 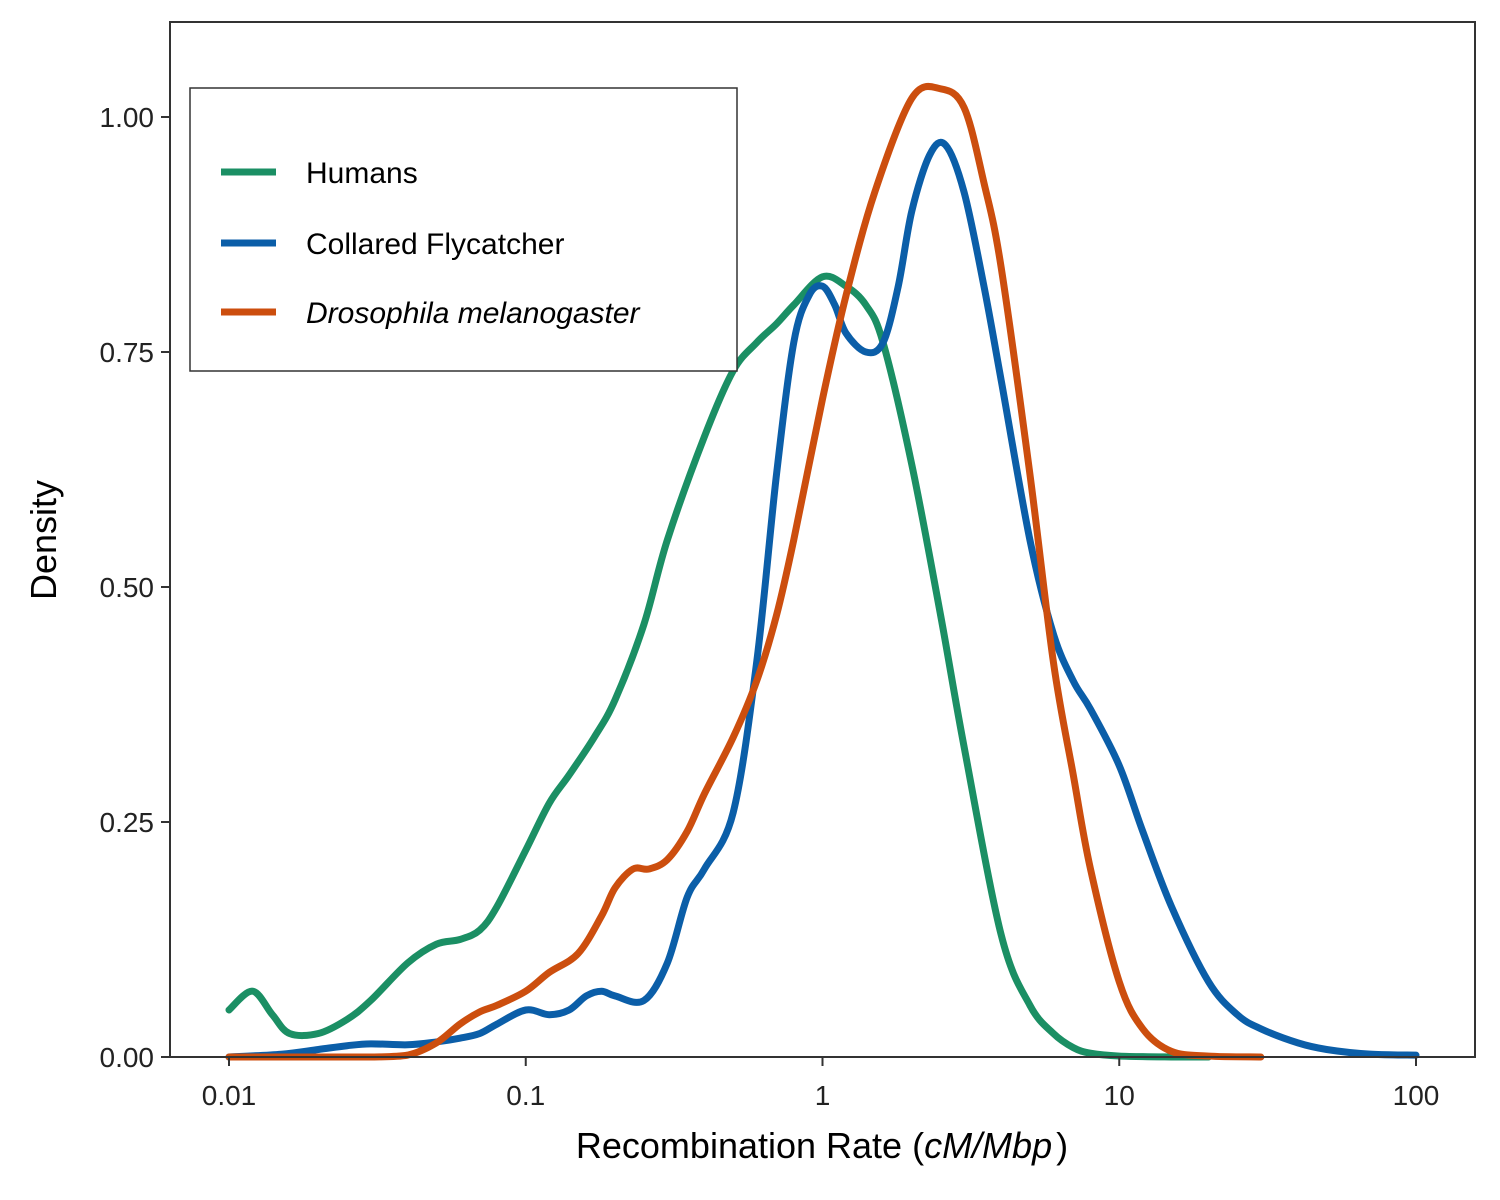 I want to click on legend-box, so click(x=463, y=229).